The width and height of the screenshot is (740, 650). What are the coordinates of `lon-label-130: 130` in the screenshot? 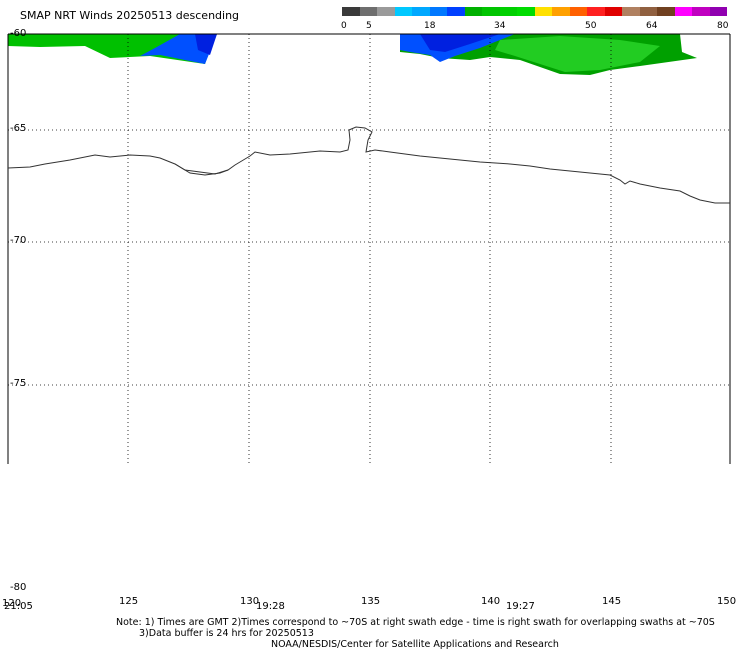 It's located at (249, 601).